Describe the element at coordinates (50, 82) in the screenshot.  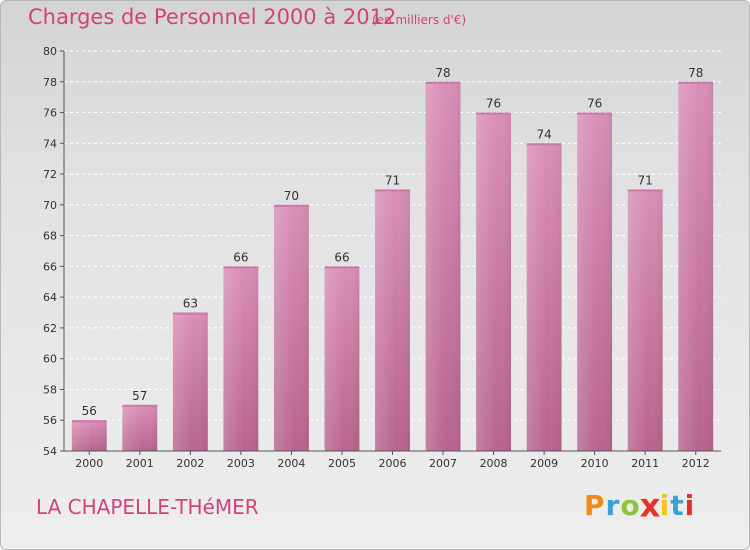
I see `y-tick-label: 78` at that location.